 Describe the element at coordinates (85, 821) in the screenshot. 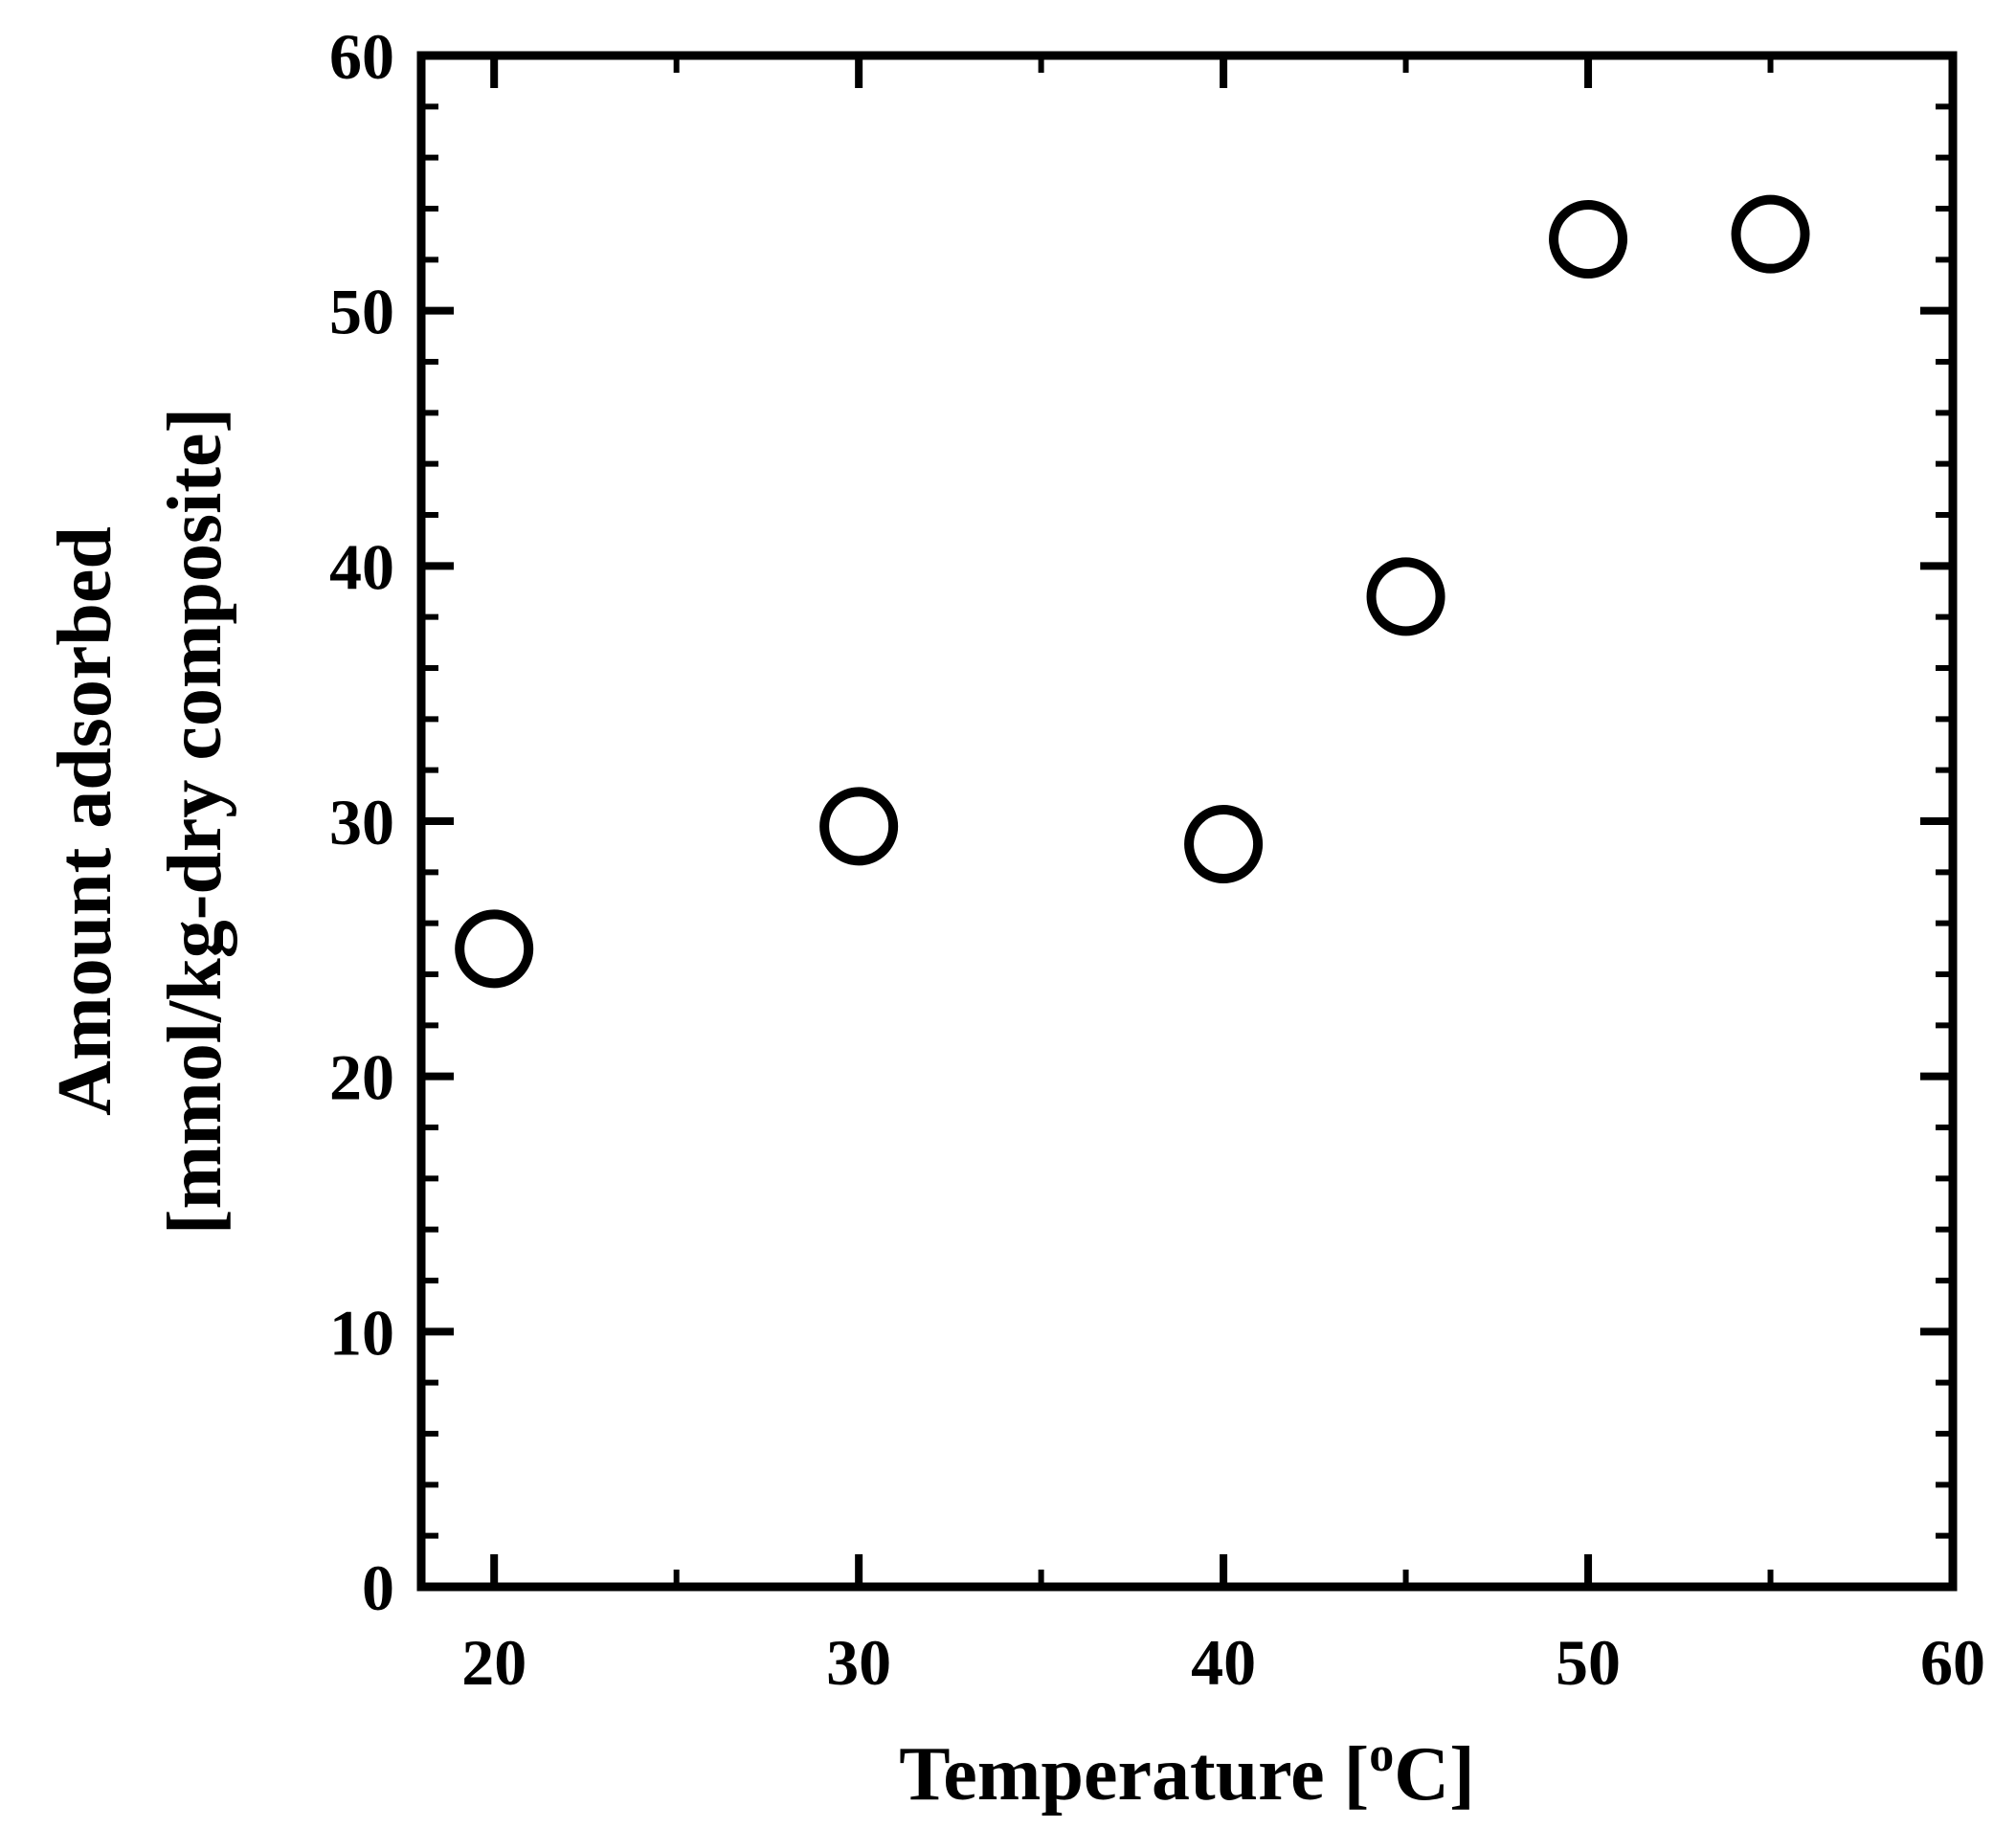

I see `y-axis-title-line-1: Amount adsorbed` at that location.